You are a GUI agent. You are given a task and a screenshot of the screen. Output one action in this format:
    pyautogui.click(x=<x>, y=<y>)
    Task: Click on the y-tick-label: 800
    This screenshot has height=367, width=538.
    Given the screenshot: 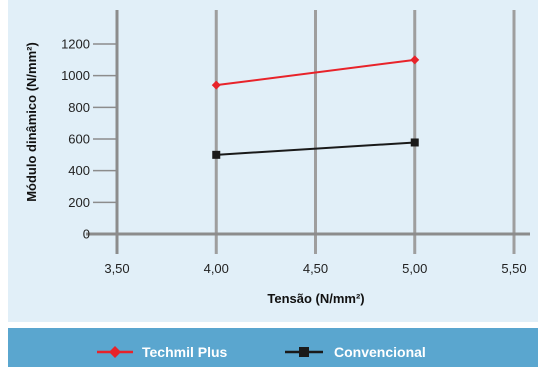 What is the action you would take?
    pyautogui.click(x=79, y=107)
    